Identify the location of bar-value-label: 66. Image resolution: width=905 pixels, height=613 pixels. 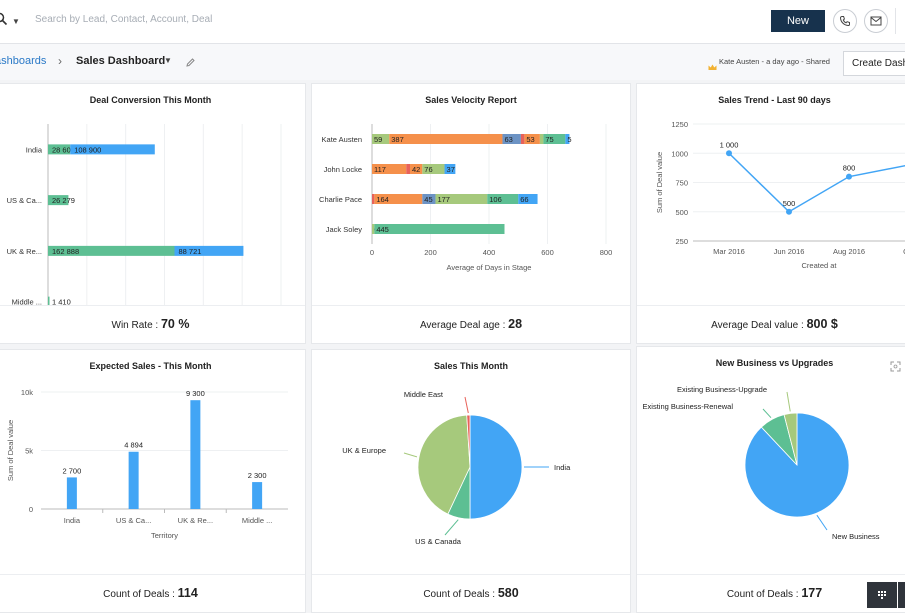
(524, 199).